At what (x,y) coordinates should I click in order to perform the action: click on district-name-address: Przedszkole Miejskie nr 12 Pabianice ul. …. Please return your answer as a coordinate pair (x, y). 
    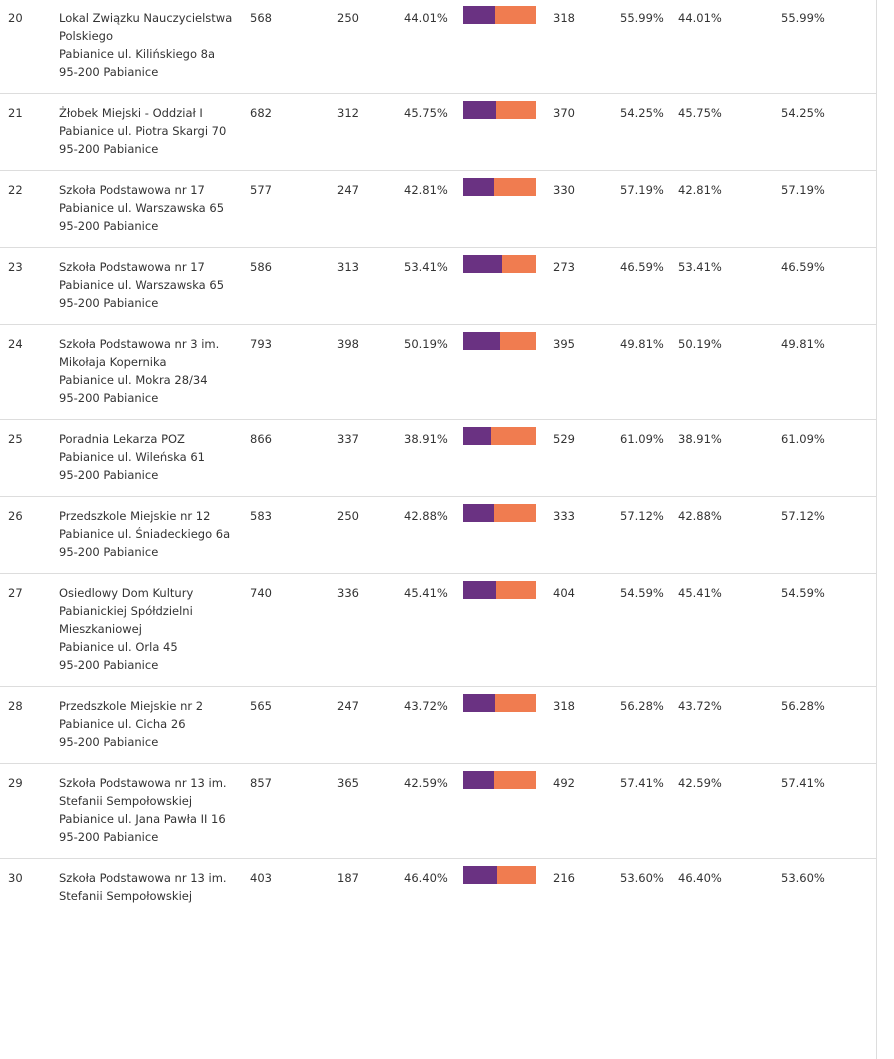
    Looking at the image, I should click on (151, 534).